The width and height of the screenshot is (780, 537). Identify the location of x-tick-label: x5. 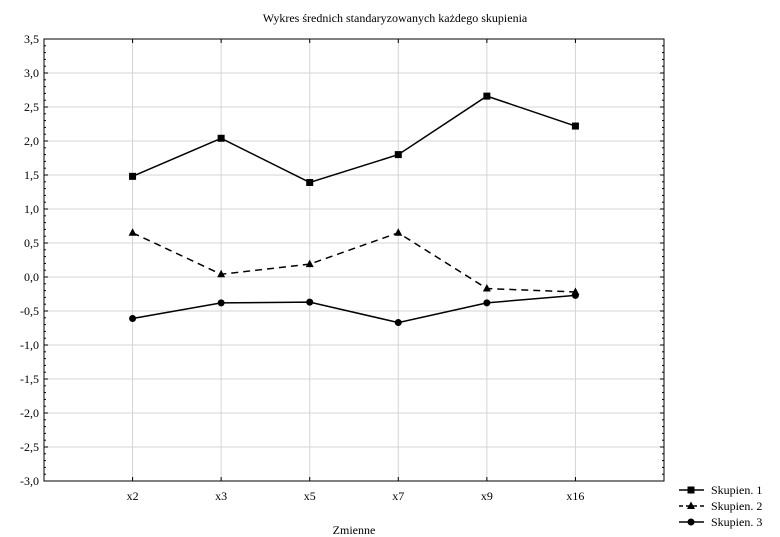
(310, 496).